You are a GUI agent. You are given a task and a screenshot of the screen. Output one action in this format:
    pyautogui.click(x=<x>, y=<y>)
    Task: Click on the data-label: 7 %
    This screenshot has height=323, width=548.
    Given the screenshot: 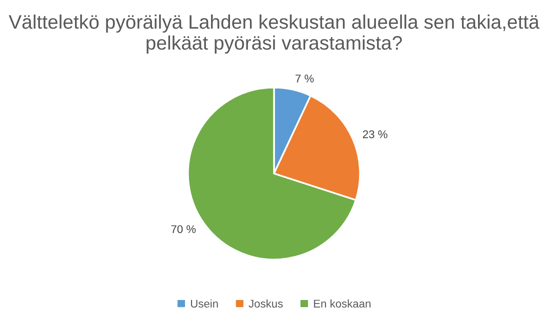 What is the action you would take?
    pyautogui.click(x=305, y=78)
    